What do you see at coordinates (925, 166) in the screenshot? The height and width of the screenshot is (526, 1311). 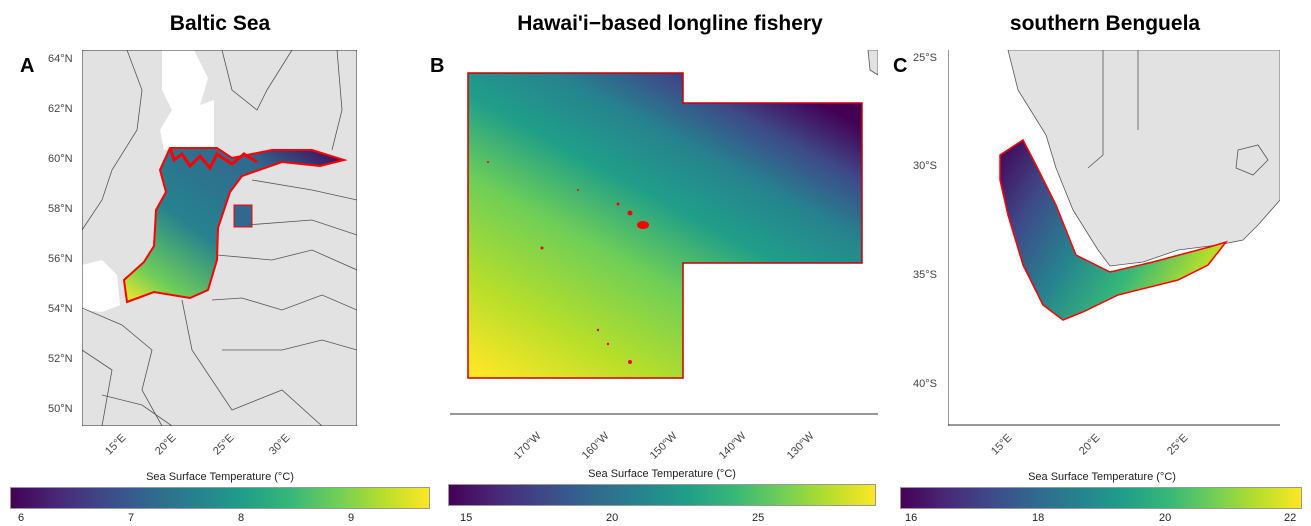 I see `panel-c-ytick: 30°S` at bounding box center [925, 166].